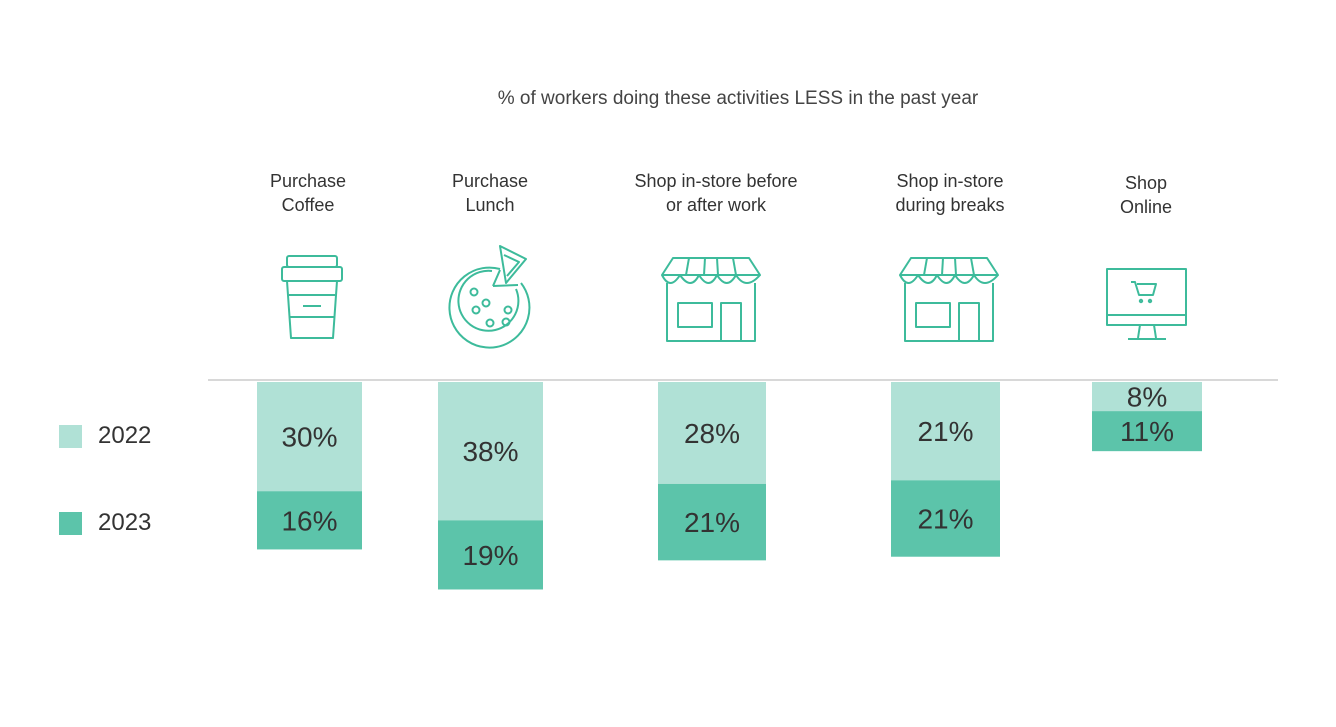 This screenshot has width=1336, height=727. I want to click on bar-2023-purchase-lunch, so click(490, 555).